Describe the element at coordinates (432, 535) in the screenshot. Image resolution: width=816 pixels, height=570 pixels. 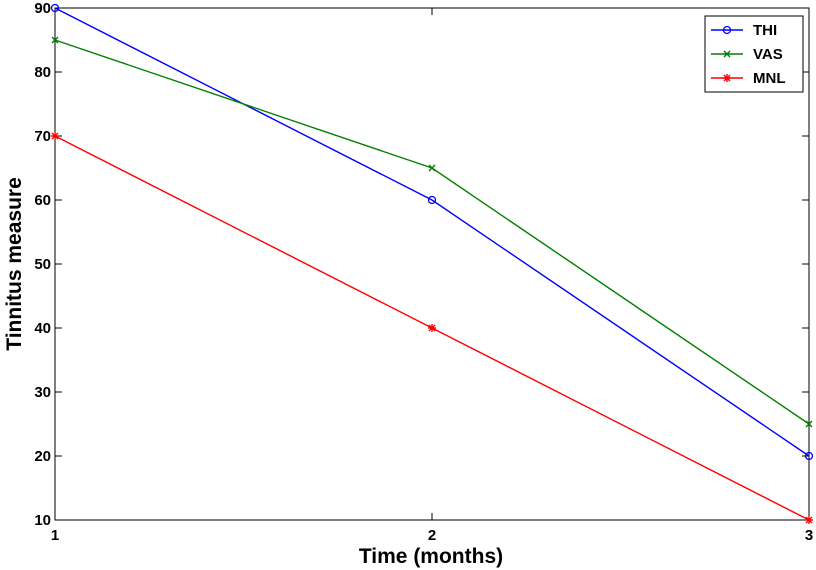
I see `x-tick-label: 2` at that location.